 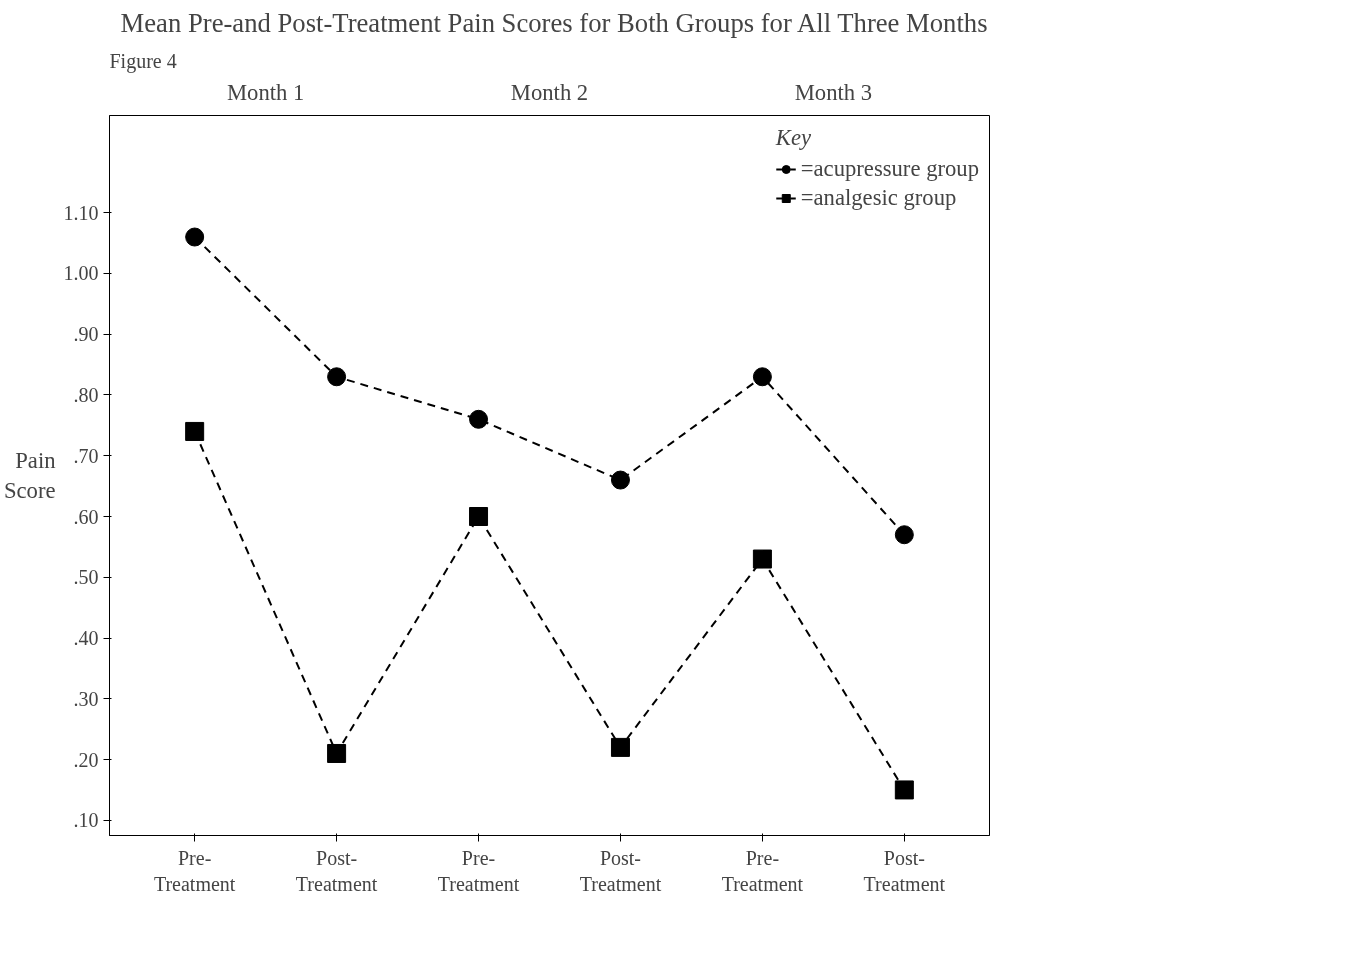 I want to click on chart-title: Mean Pre-and Post-Treatment Pain Scores for Both Groups for All Three Months, so click(x=554, y=22).